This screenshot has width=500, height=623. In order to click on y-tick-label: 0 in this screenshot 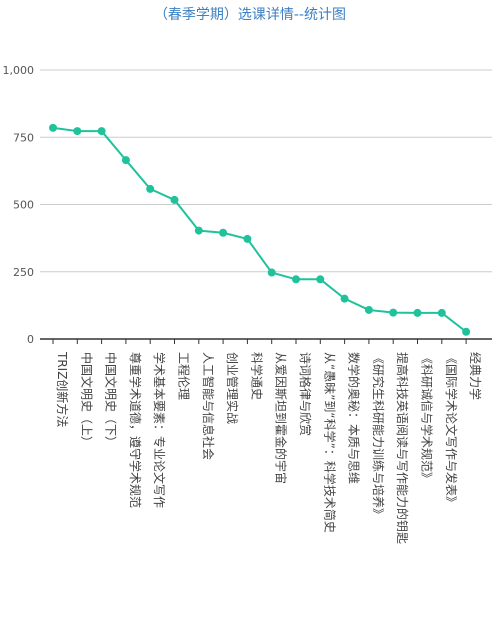, I will do `click(30, 339)`.